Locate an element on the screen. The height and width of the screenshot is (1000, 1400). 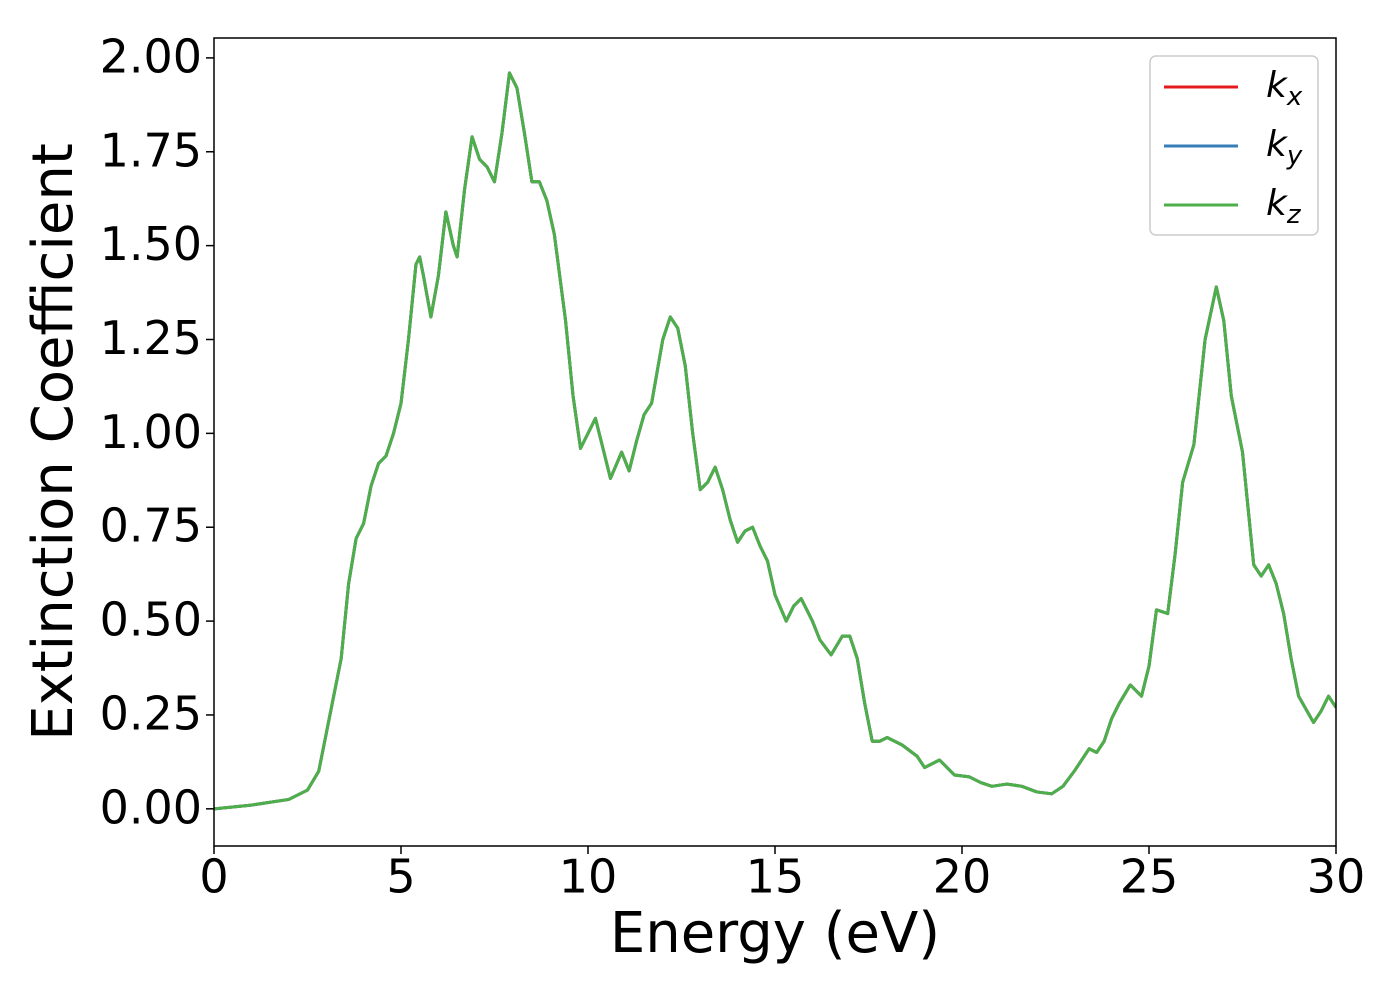
x-tick-label: 0 is located at coordinates (213, 877).